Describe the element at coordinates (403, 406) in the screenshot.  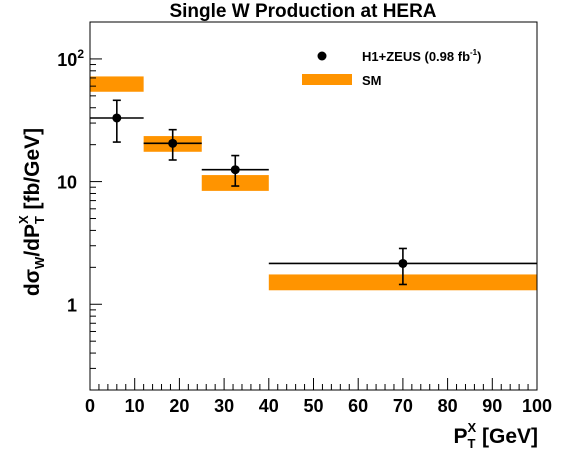
I see `x-tick-label-7: 70` at that location.